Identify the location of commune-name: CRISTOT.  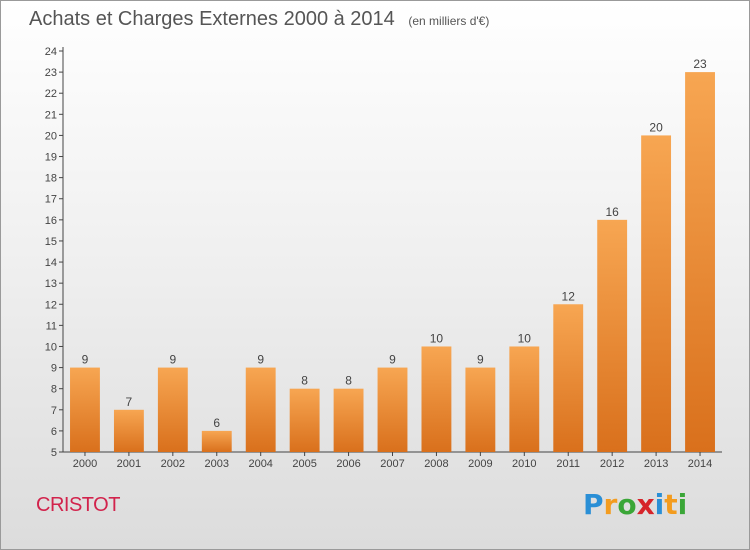
(78, 505).